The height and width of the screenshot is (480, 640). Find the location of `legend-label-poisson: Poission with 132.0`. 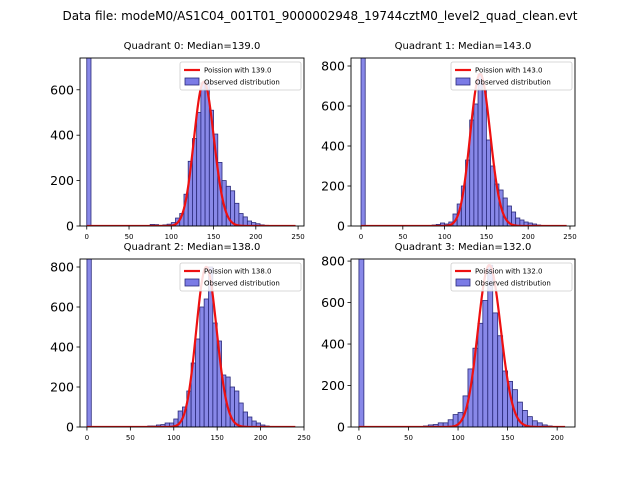

legend-label-poisson: Poission with 132.0 is located at coordinates (509, 272).